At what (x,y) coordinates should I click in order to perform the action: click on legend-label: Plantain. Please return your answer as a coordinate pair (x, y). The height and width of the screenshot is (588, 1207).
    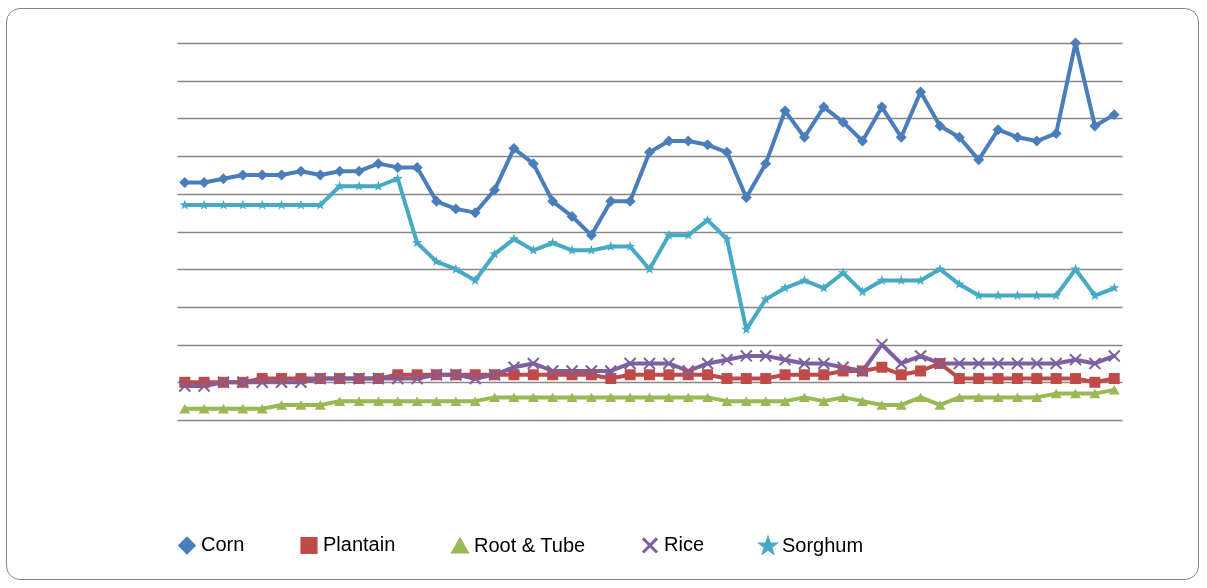
    Looking at the image, I should click on (359, 544).